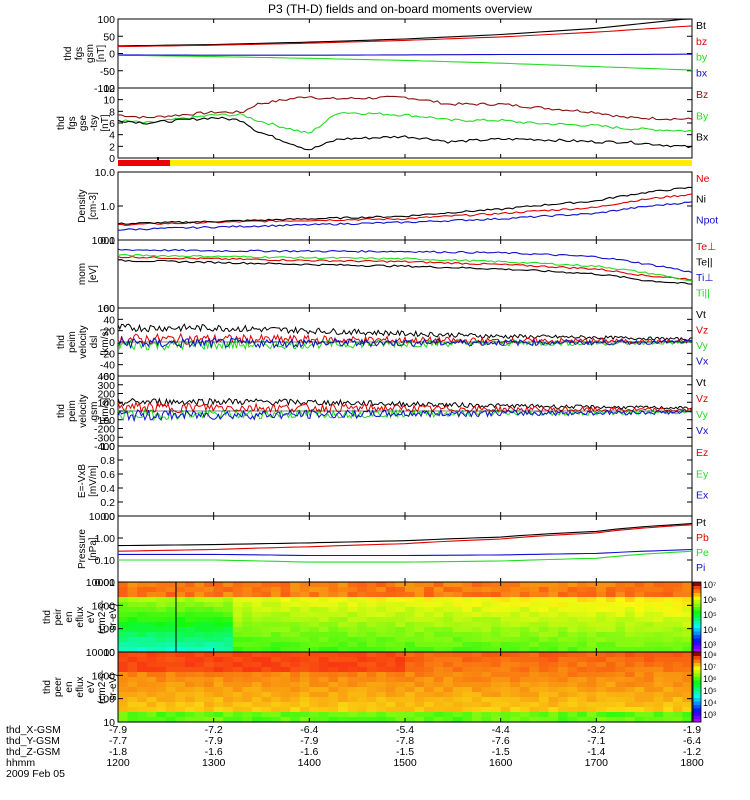 This screenshot has height=800, width=750. What do you see at coordinates (47, 617) in the screenshot?
I see `y-axis-label: thd` at bounding box center [47, 617].